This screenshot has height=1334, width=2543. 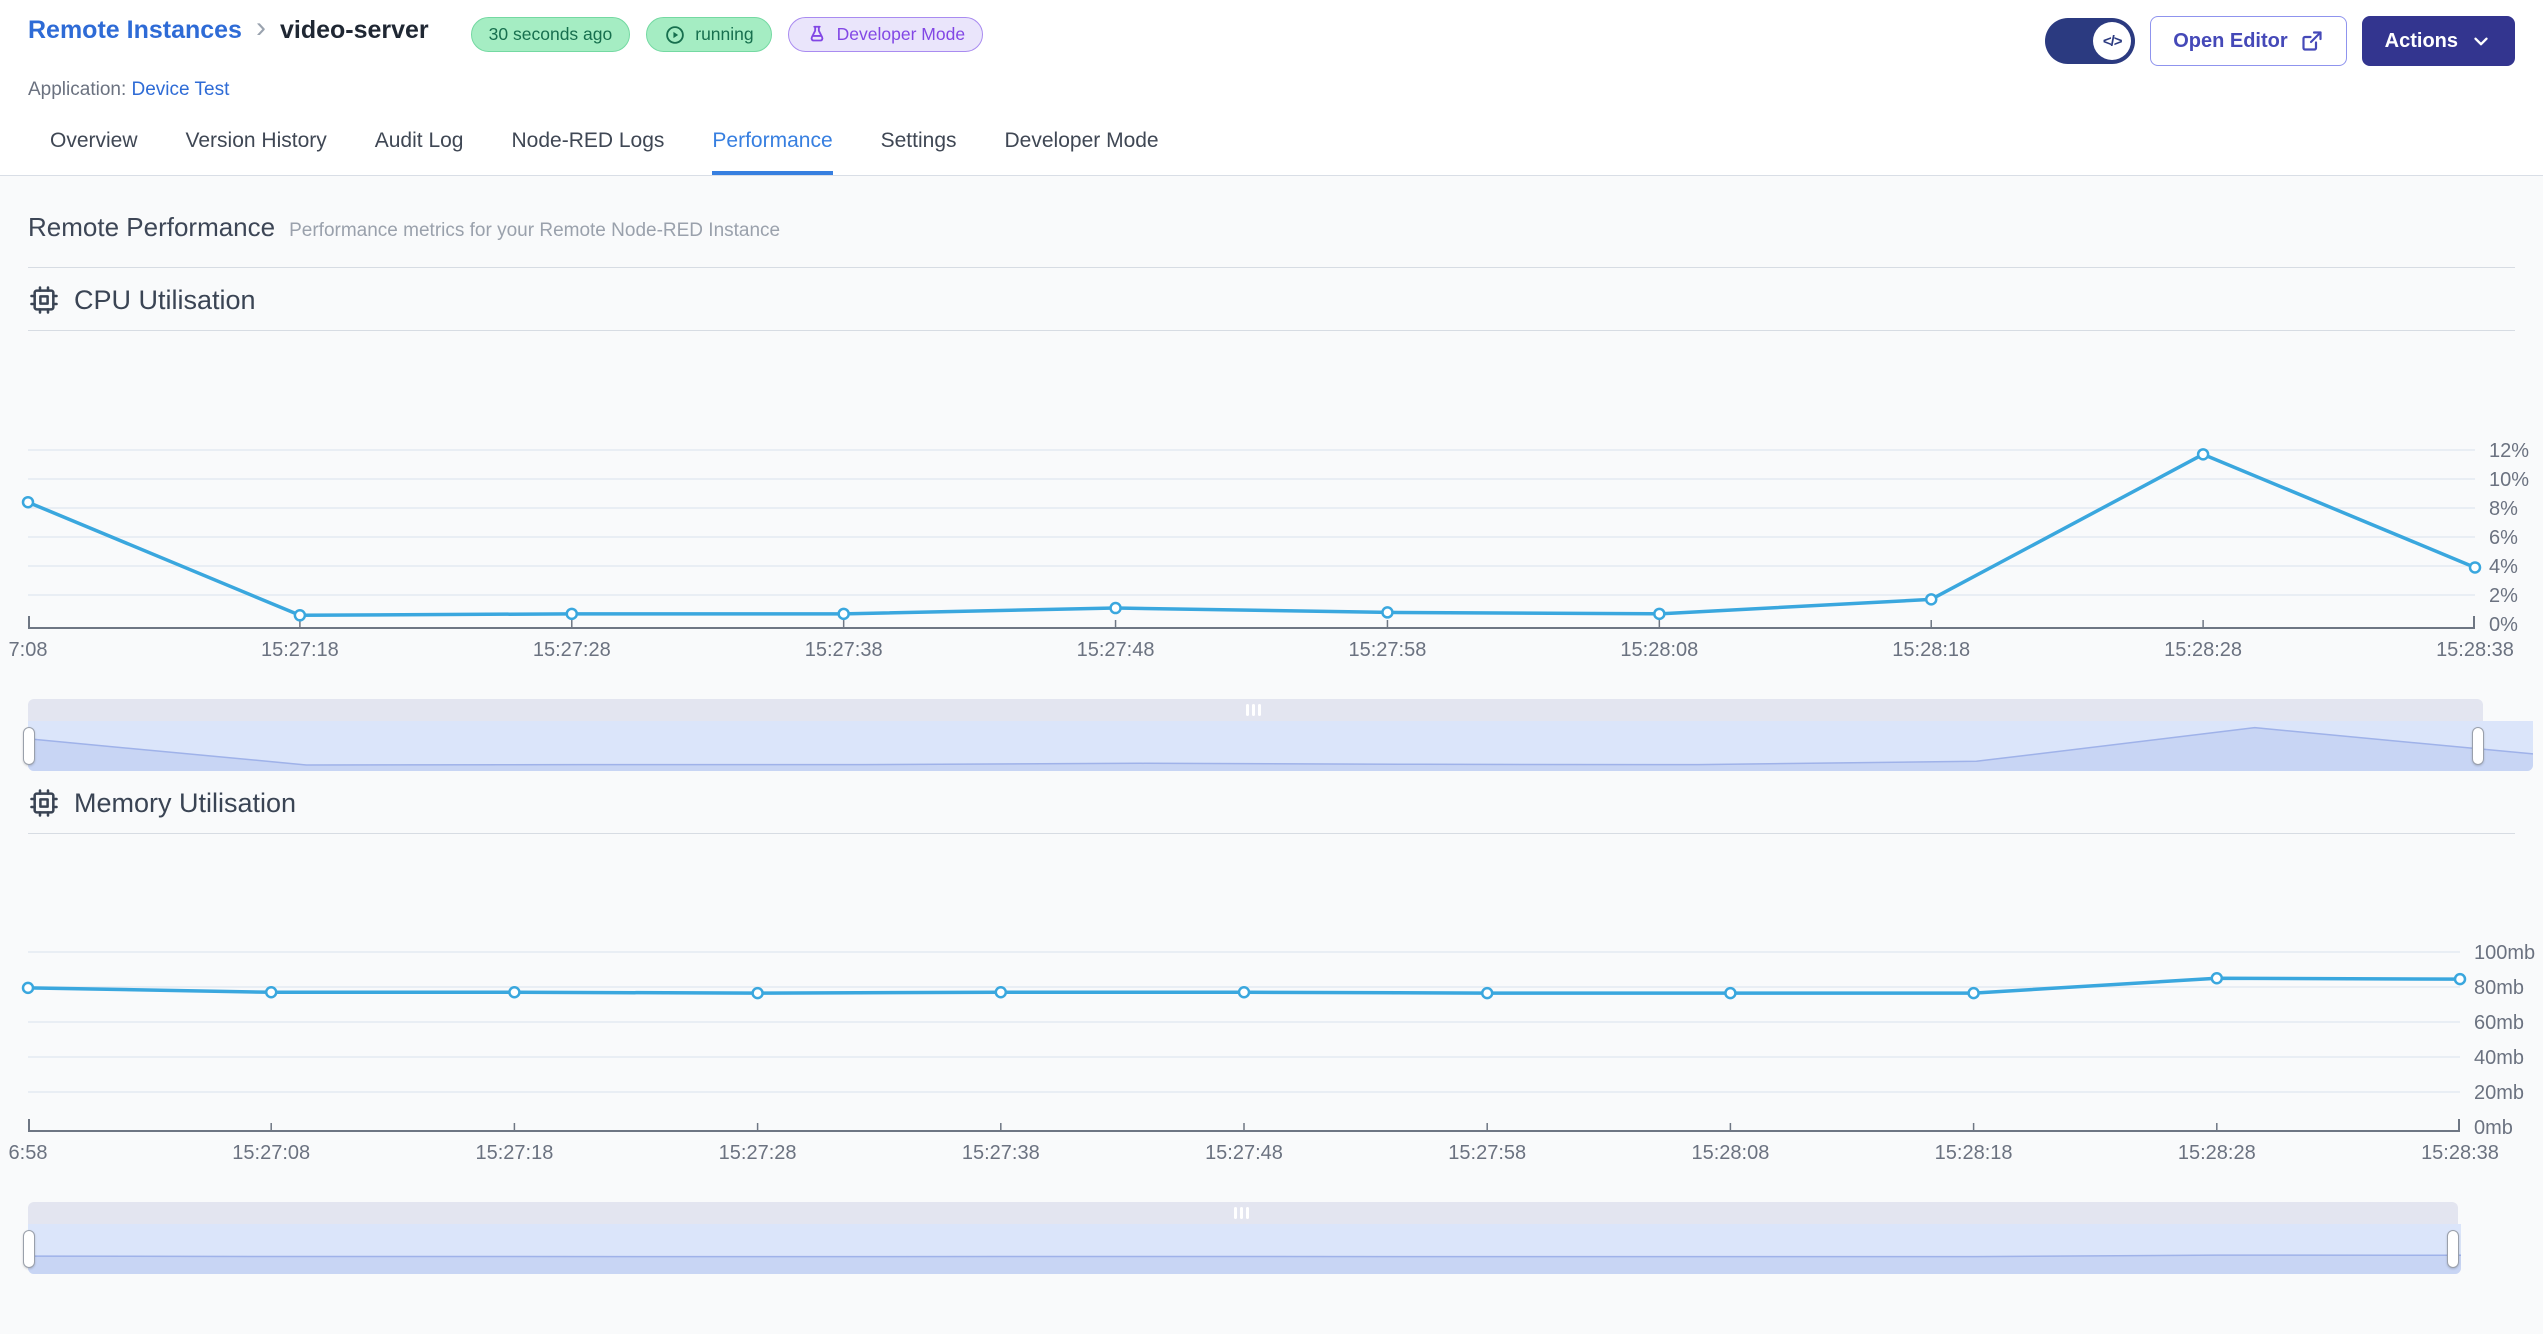 What do you see at coordinates (2499, 1023) in the screenshot?
I see `y-tick-label: 60mb` at bounding box center [2499, 1023].